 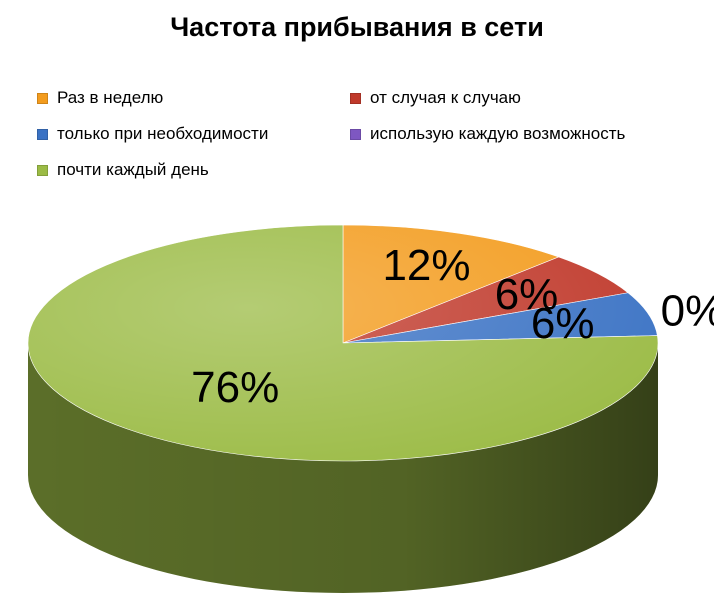 I want to click on legend-item: от случая к случаю, so click(x=435, y=98).